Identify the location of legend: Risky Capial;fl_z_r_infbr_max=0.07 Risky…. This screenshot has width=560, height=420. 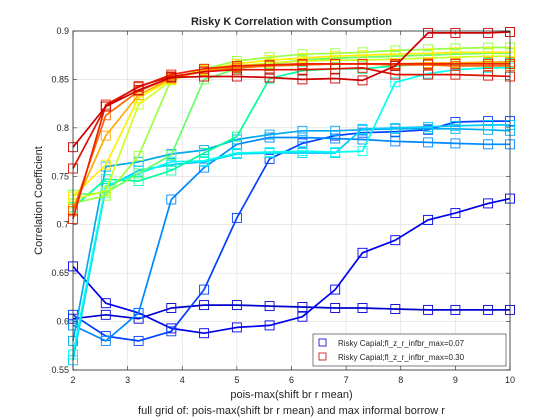
(409, 350).